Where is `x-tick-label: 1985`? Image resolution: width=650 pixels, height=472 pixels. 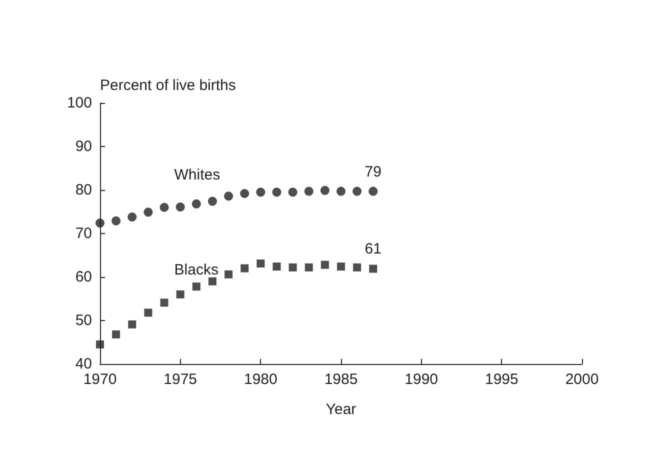
x-tick-label: 1985 is located at coordinates (341, 379).